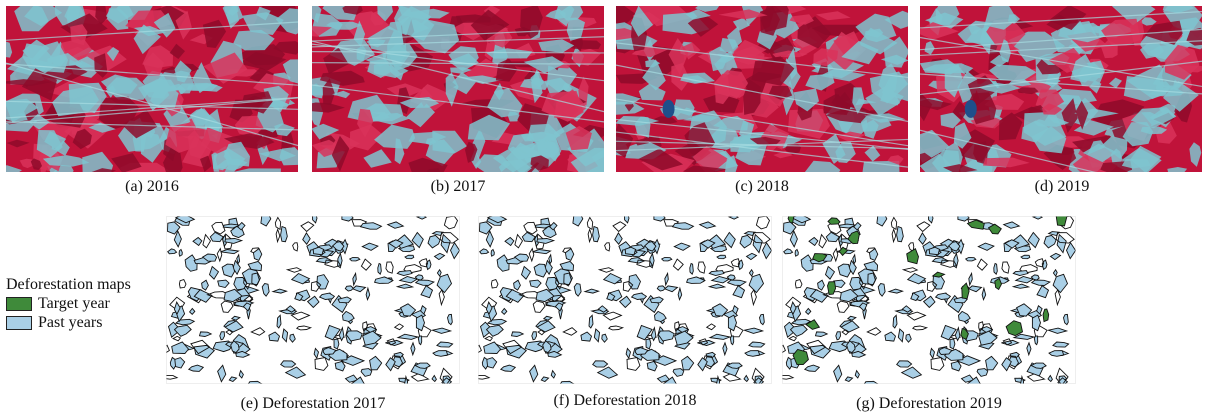 The image size is (1208, 419). Describe the element at coordinates (1062, 186) in the screenshot. I see `caption-d: (d) 2019` at that location.